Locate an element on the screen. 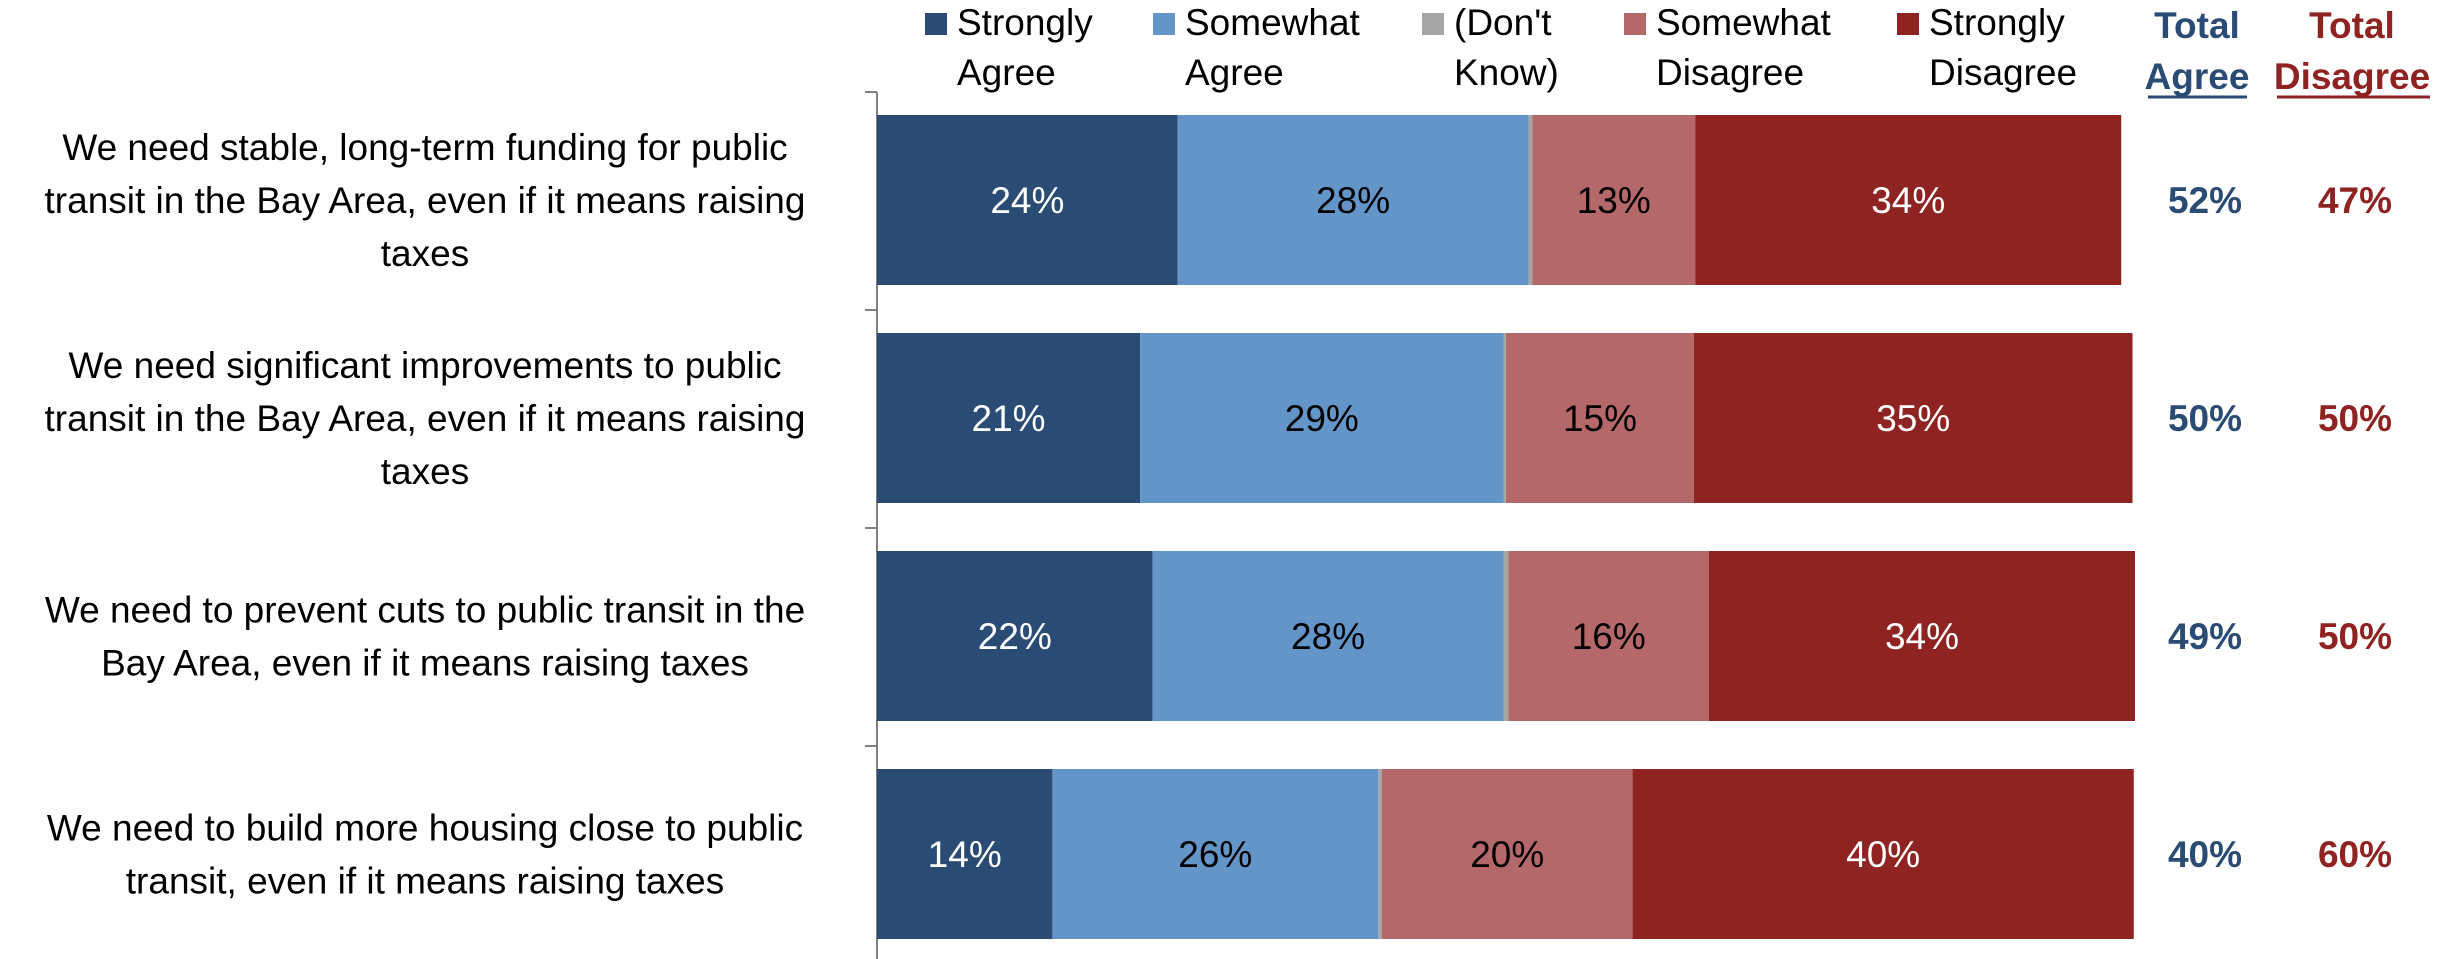 This screenshot has width=2440, height=959. total-agree-value: 40% is located at coordinates (2205, 854).